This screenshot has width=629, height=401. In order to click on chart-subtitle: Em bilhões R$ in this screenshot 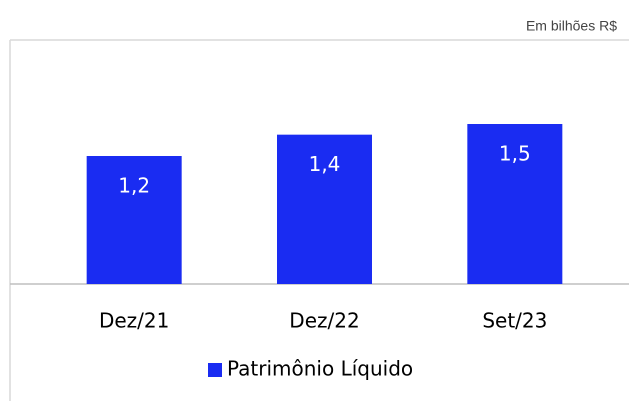, I will do `click(571, 26)`.